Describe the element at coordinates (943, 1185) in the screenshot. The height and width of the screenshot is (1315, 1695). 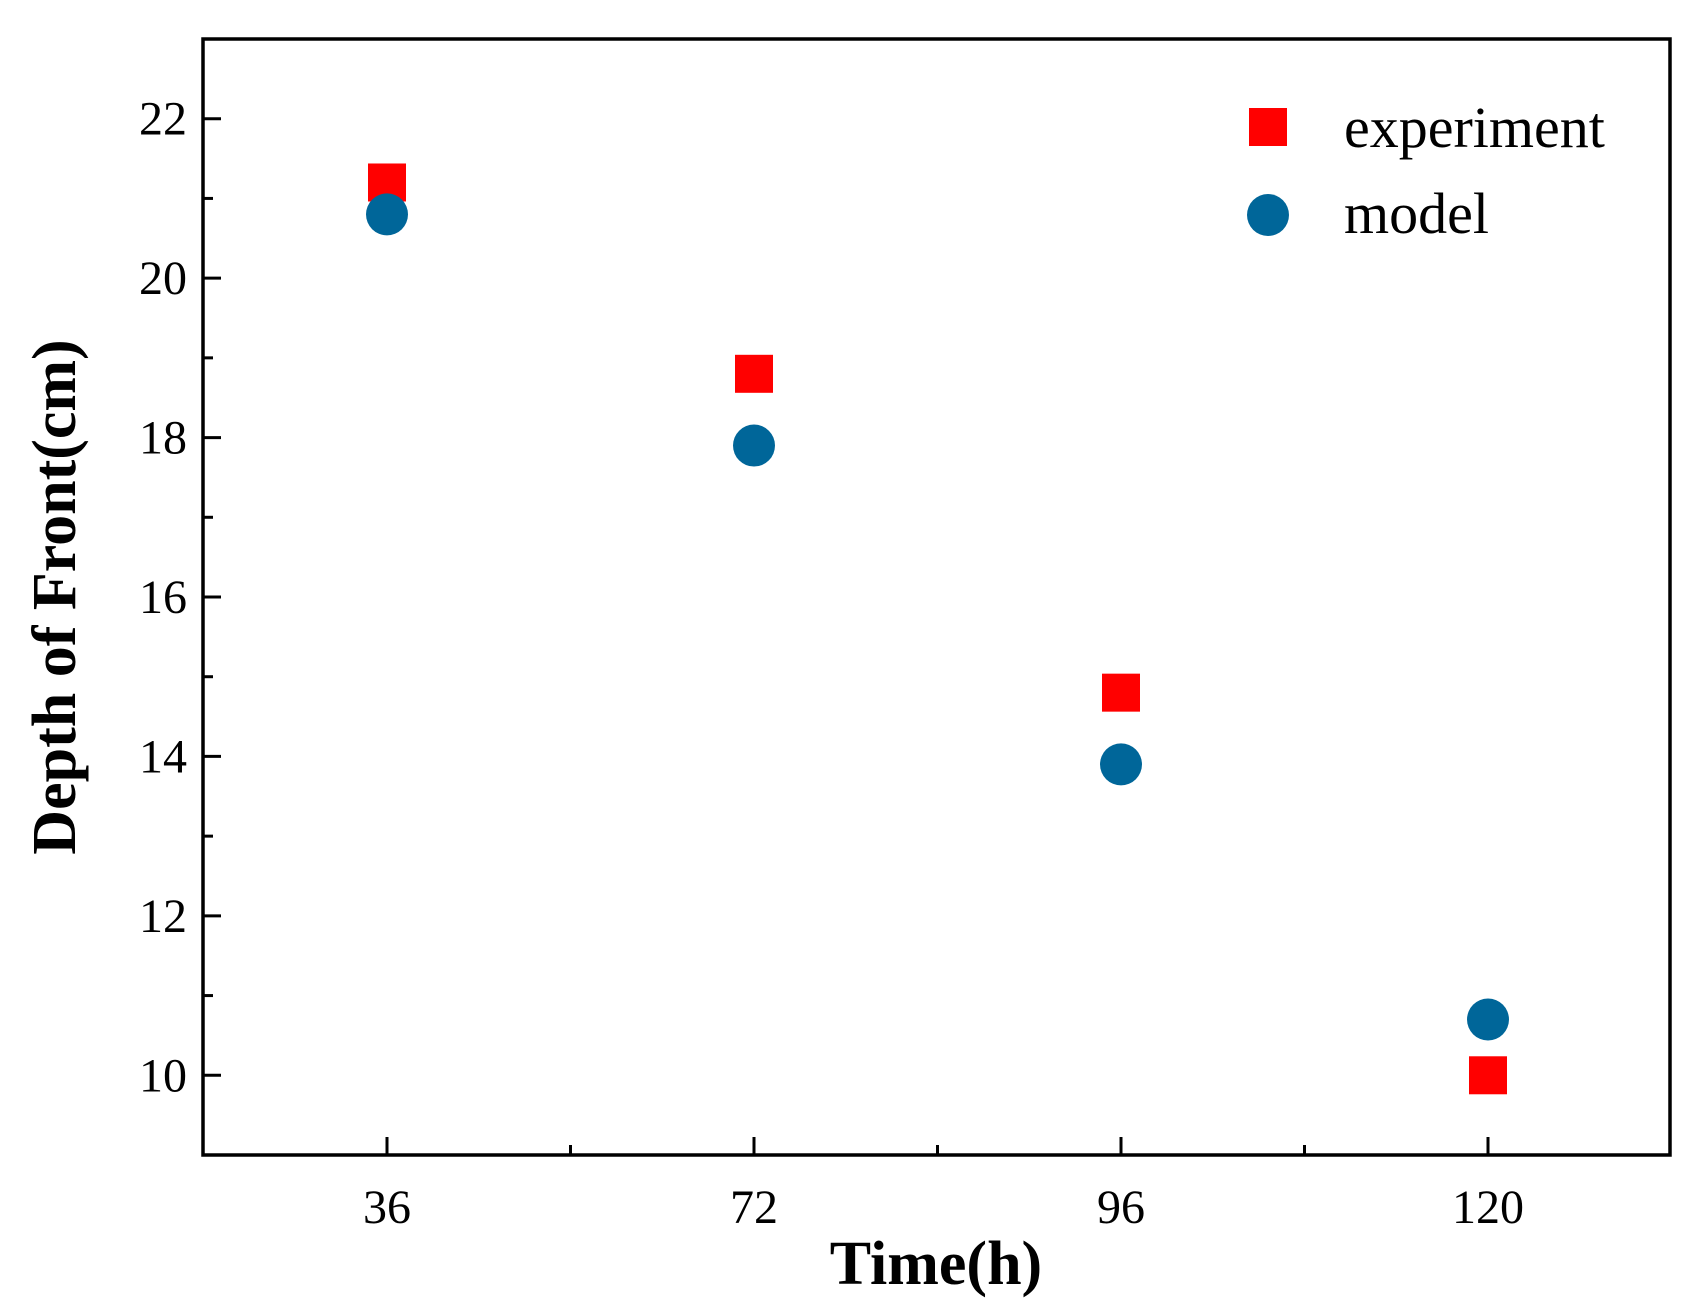
I see `x-axis: 36 72 96 120` at that location.